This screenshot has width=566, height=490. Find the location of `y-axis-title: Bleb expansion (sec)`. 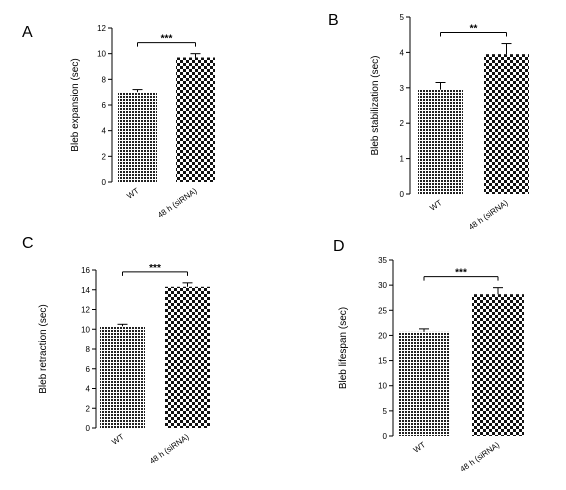

y-axis-title: Bleb expansion (sec) is located at coordinates (75, 104).